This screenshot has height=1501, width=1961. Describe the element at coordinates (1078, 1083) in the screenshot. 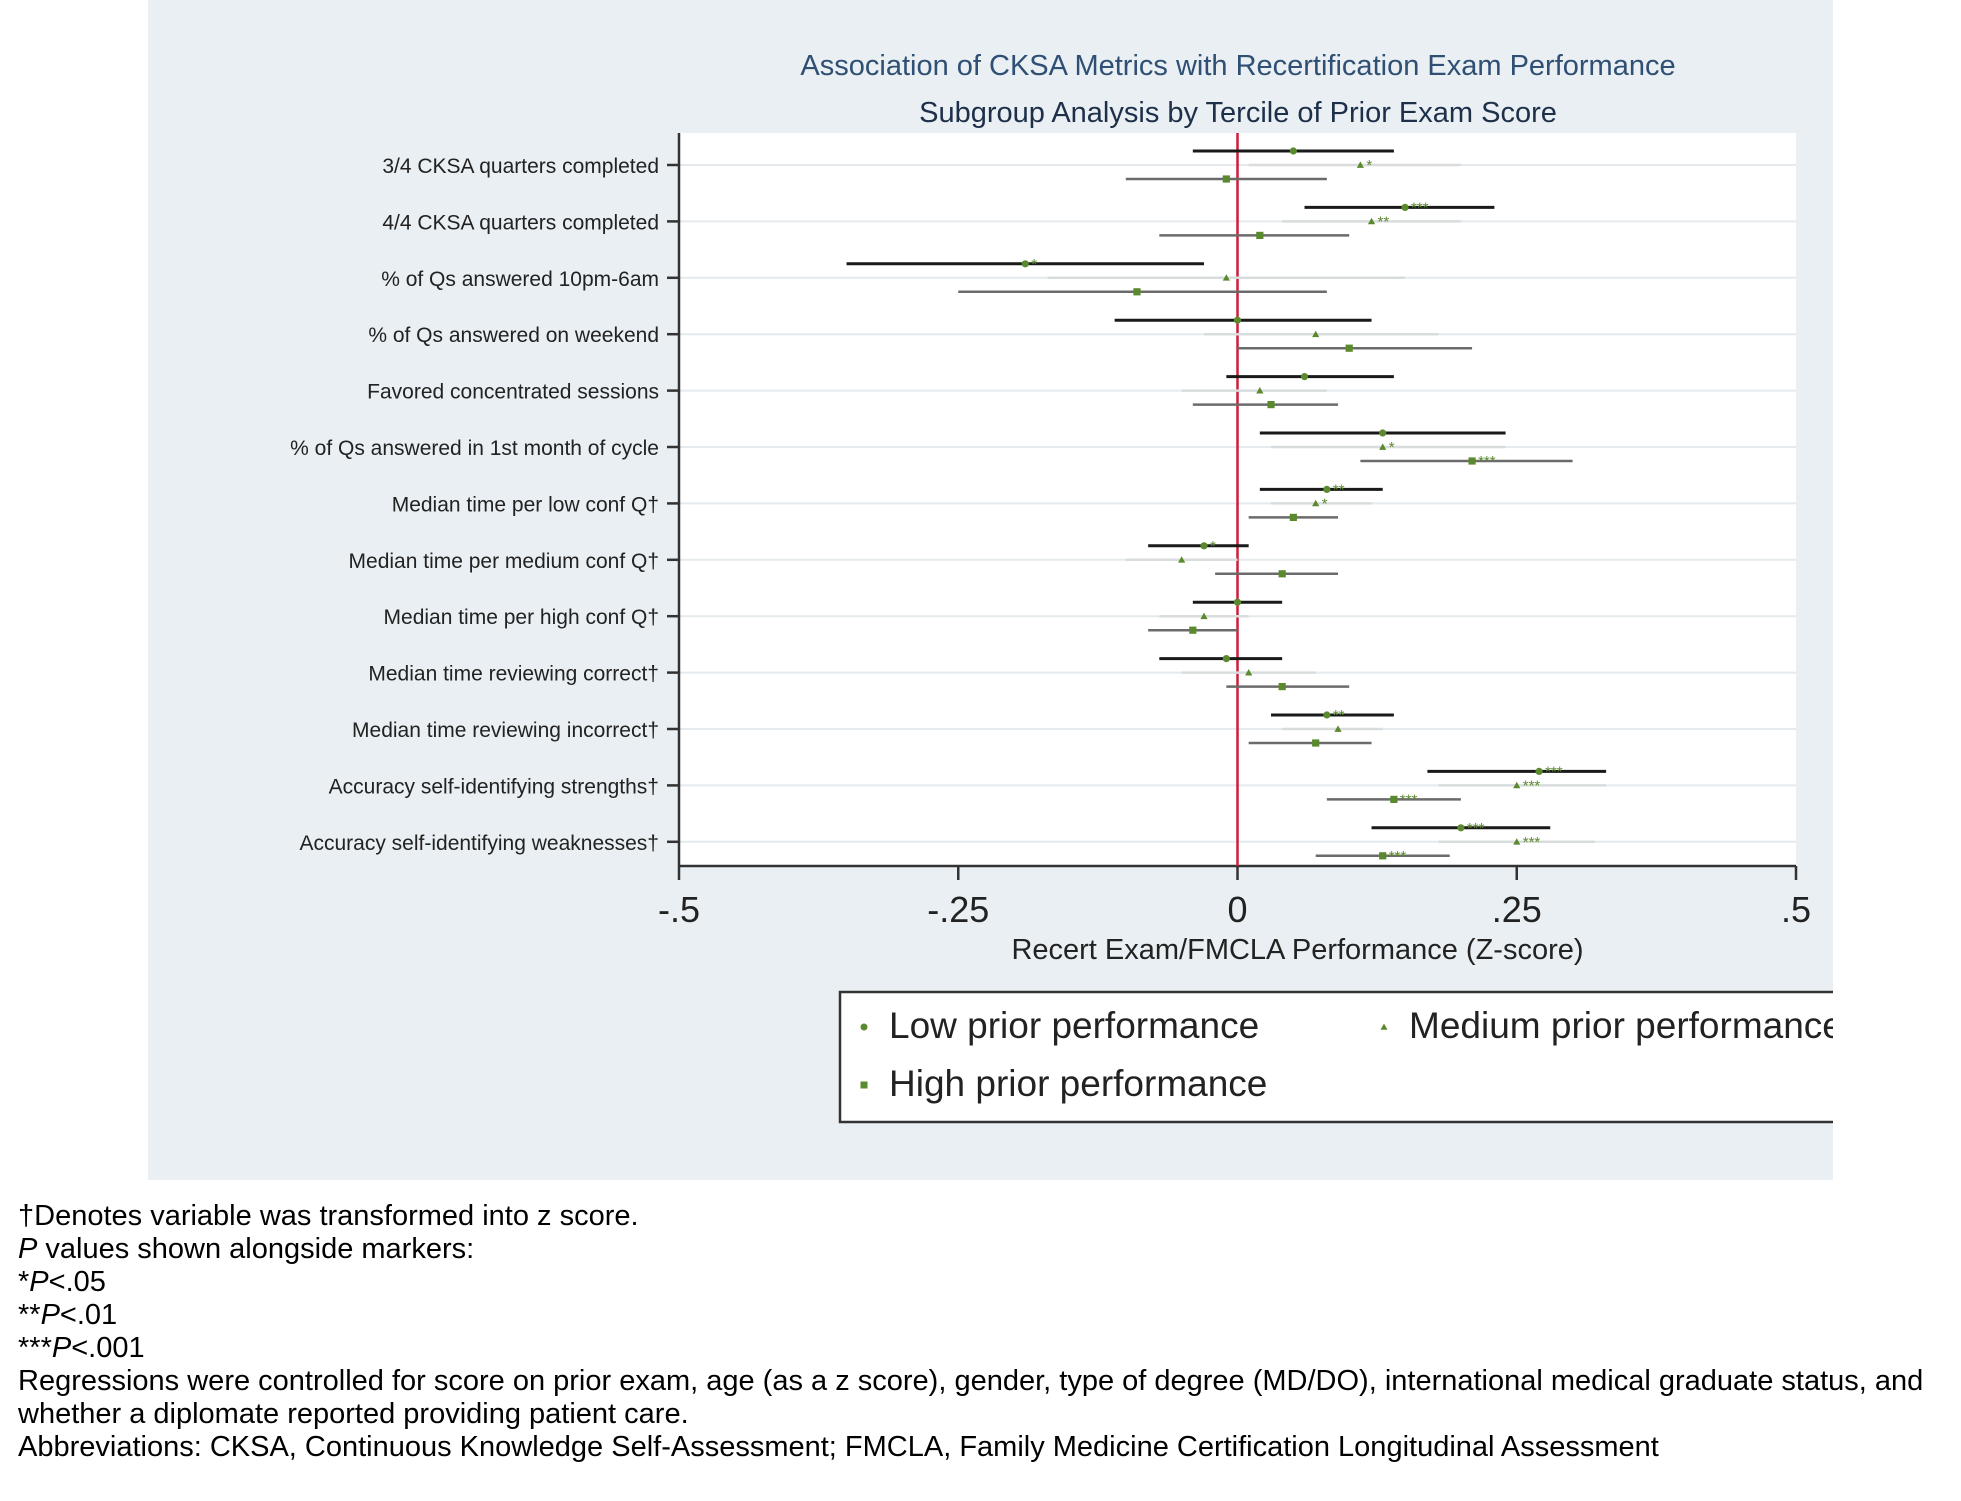

I see `legend-label-high-prior-performance: High prior performance` at that location.